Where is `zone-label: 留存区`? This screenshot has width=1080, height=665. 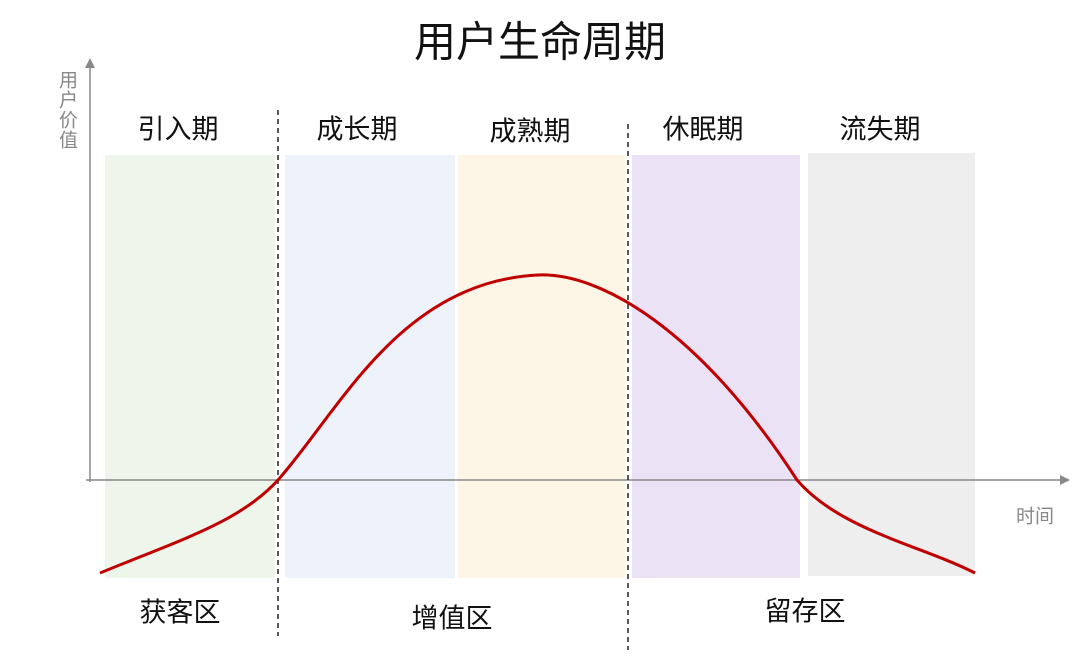 zone-label: 留存区 is located at coordinates (805, 612).